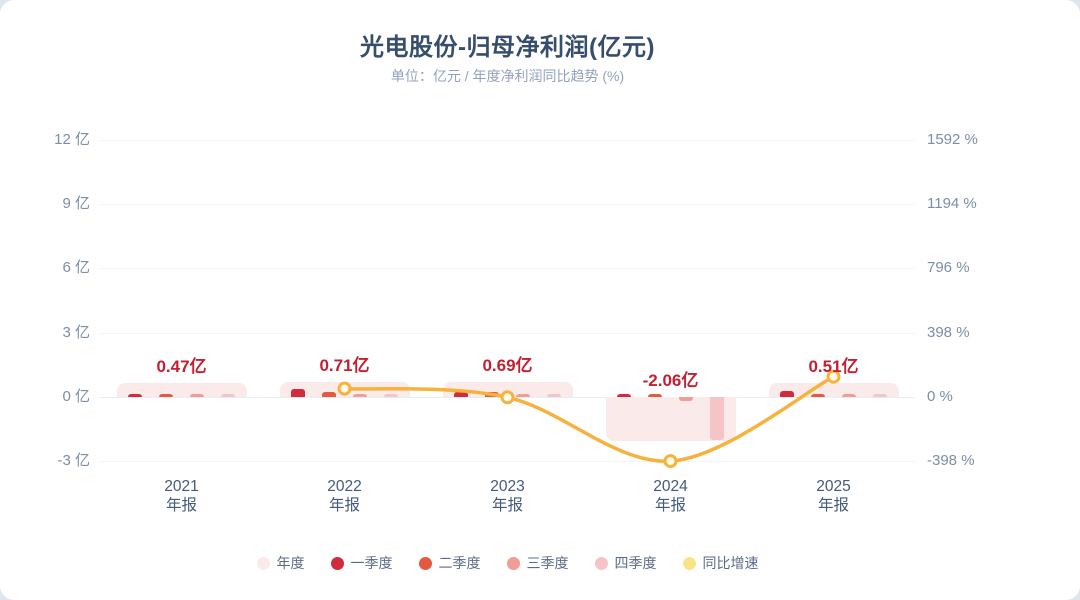 The width and height of the screenshot is (1080, 600). What do you see at coordinates (181, 389) in the screenshot?
I see `annual-bar` at bounding box center [181, 389].